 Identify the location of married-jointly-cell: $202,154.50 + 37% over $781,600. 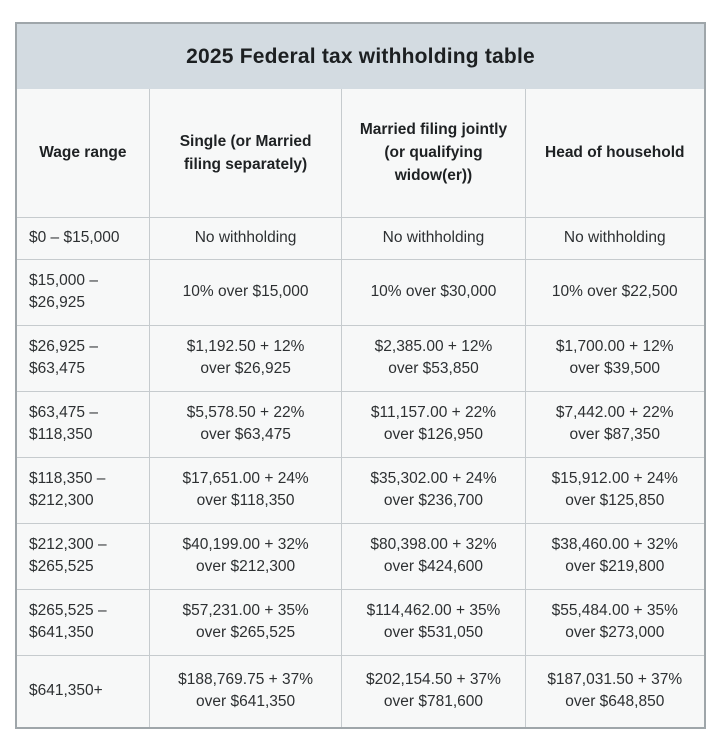
(433, 690).